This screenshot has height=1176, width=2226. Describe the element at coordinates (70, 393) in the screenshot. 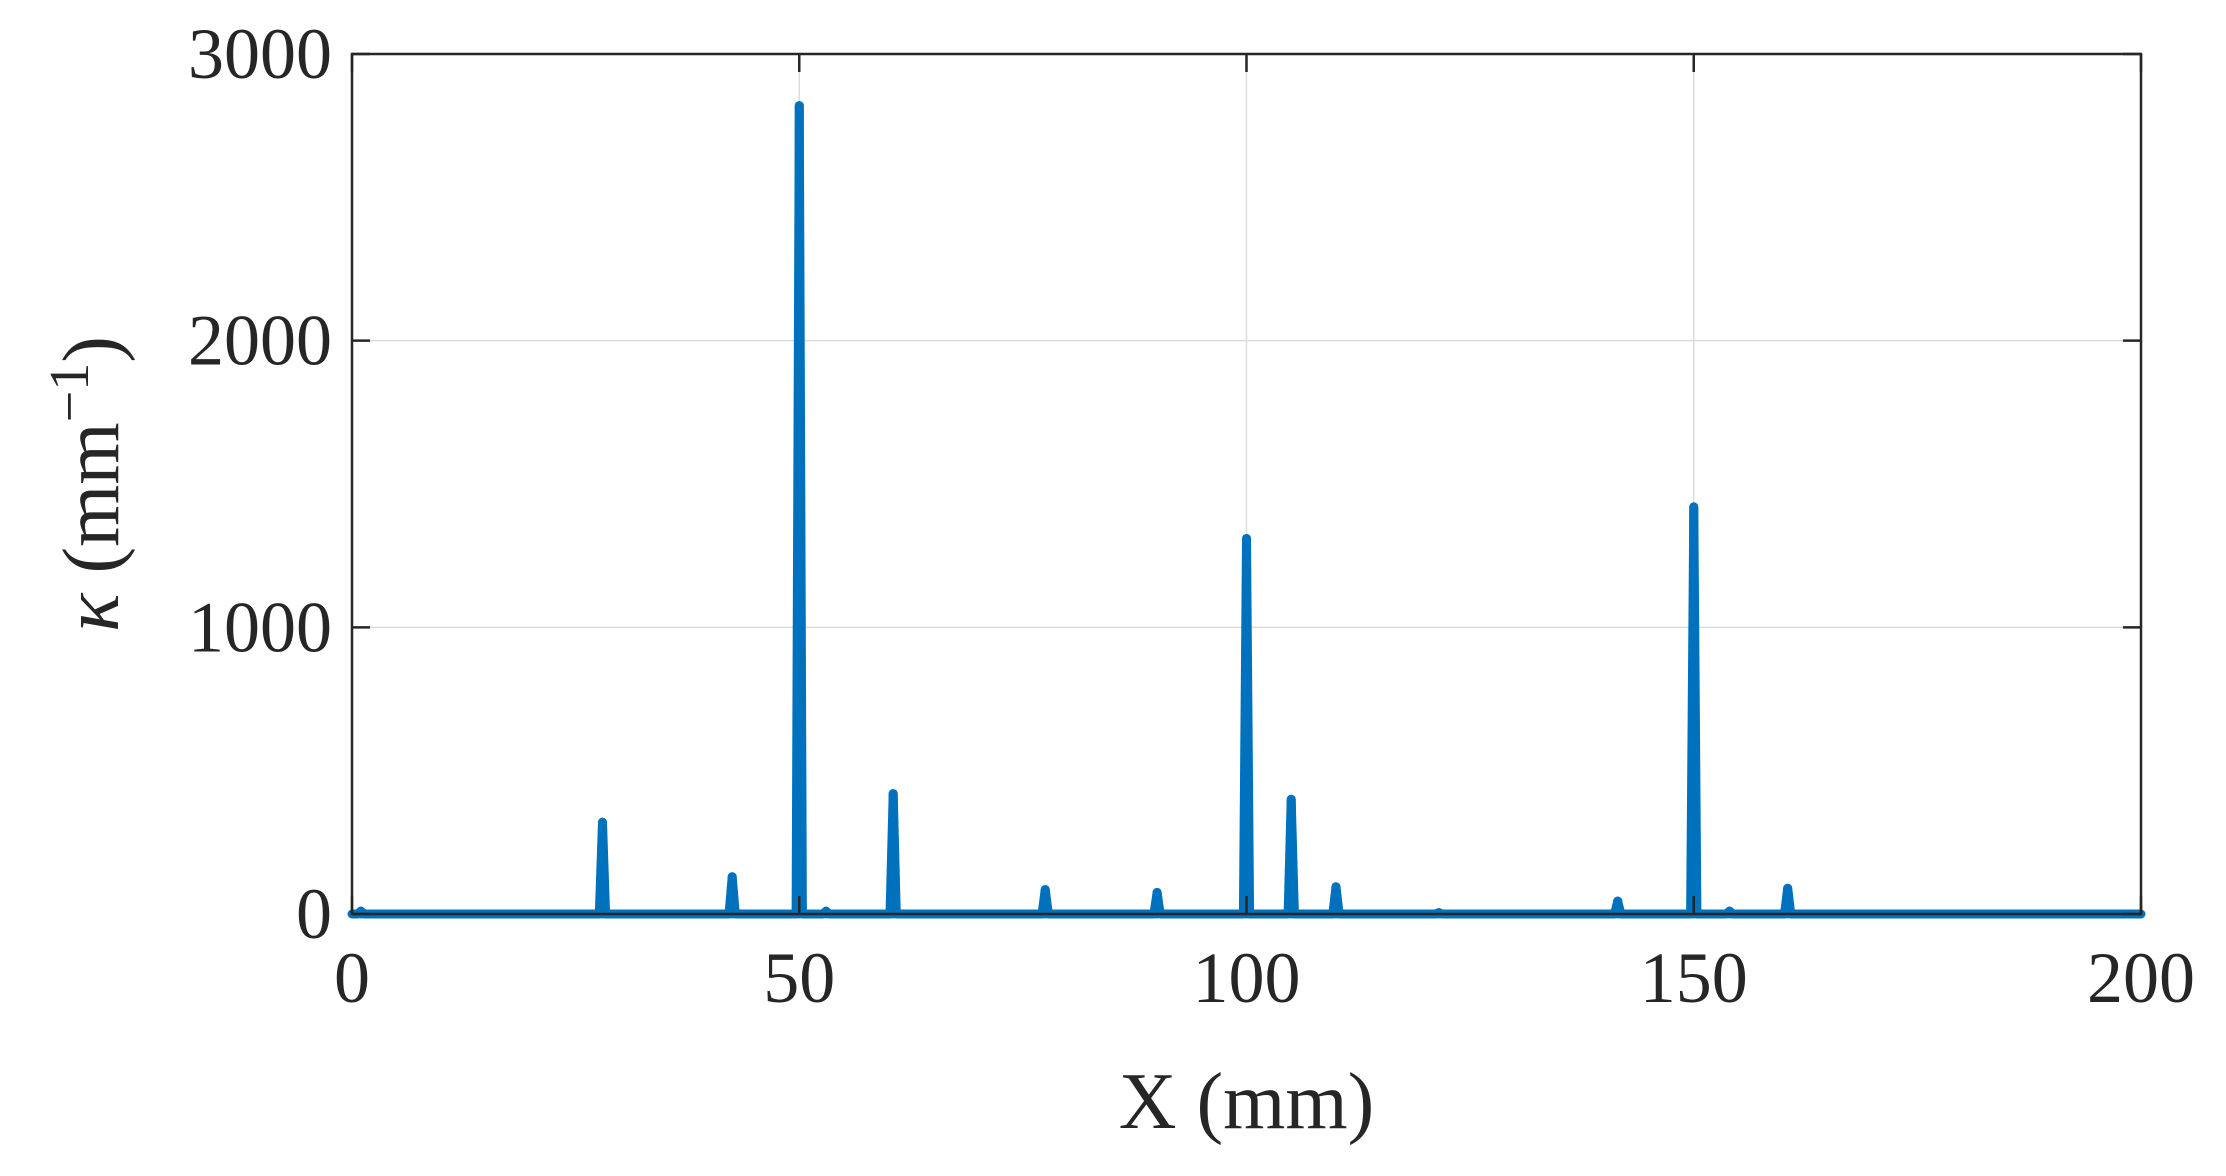

I see `y-axis-label-exponent: −1` at that location.